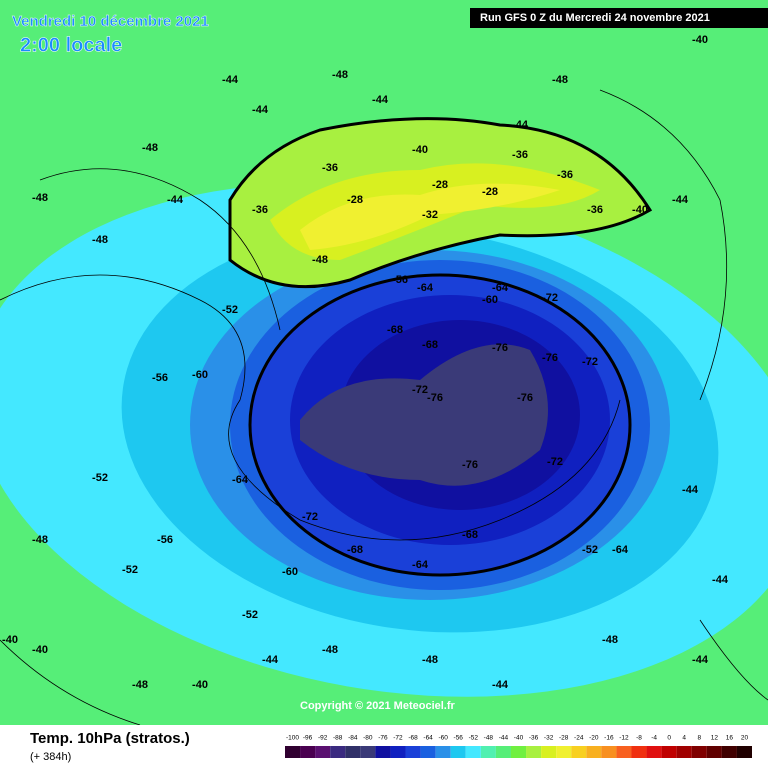 This screenshot has width=768, height=773. Describe the element at coordinates (474, 738) in the screenshot. I see `colorbar-tick-label: -52` at that location.